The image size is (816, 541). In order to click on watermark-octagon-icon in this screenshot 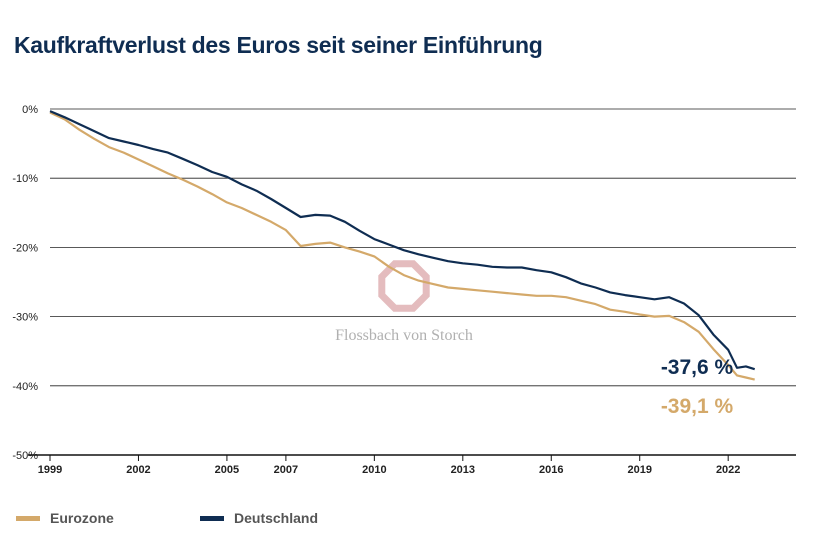, I will do `click(404, 286)`.